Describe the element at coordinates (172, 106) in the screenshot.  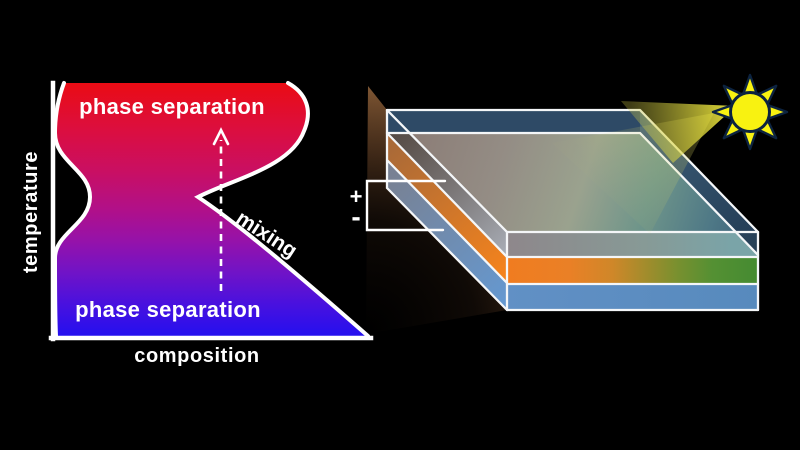
I see `phase-separation-top-label: phase separation` at that location.